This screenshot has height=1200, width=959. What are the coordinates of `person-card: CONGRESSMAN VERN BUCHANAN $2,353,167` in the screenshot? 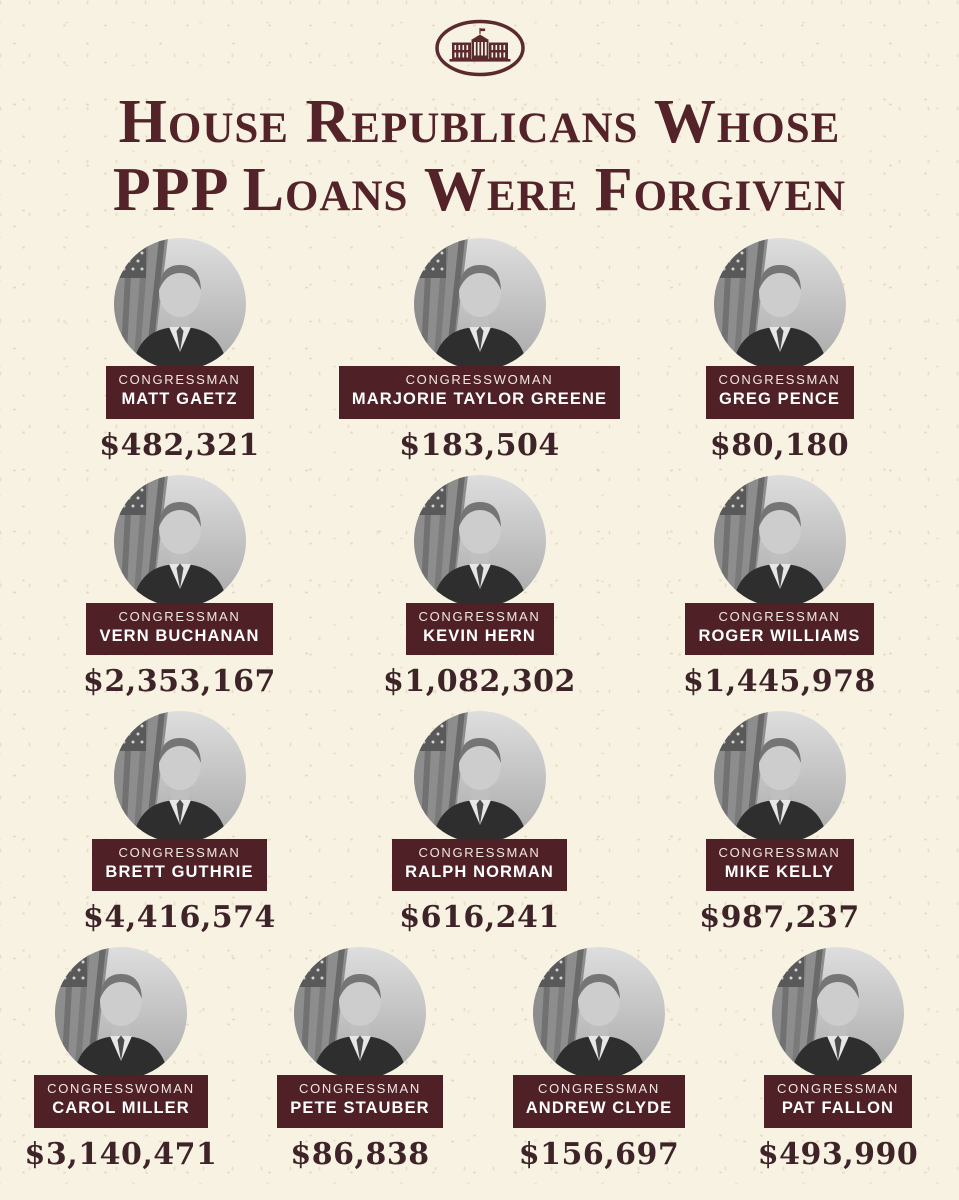 It's located at (180, 587).